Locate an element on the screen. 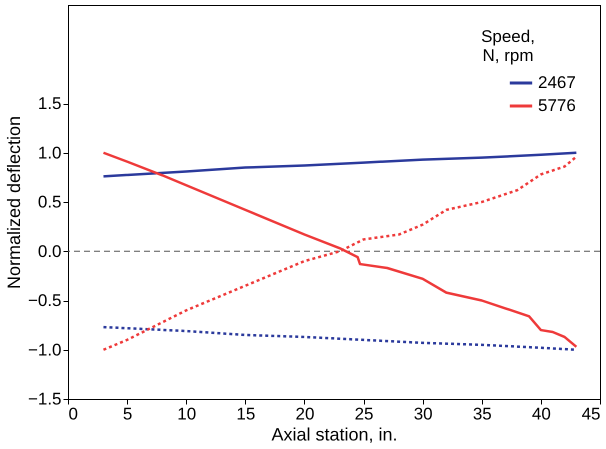 This screenshot has height=449, width=606. y-tick-label: 0.5 is located at coordinates (50, 202).